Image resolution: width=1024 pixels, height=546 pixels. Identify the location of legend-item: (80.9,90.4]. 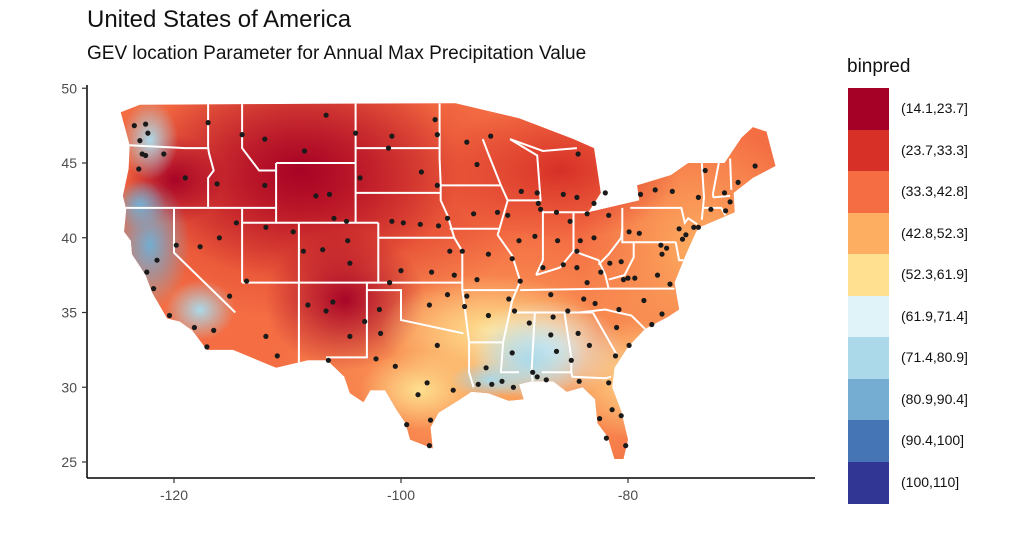
(923, 399).